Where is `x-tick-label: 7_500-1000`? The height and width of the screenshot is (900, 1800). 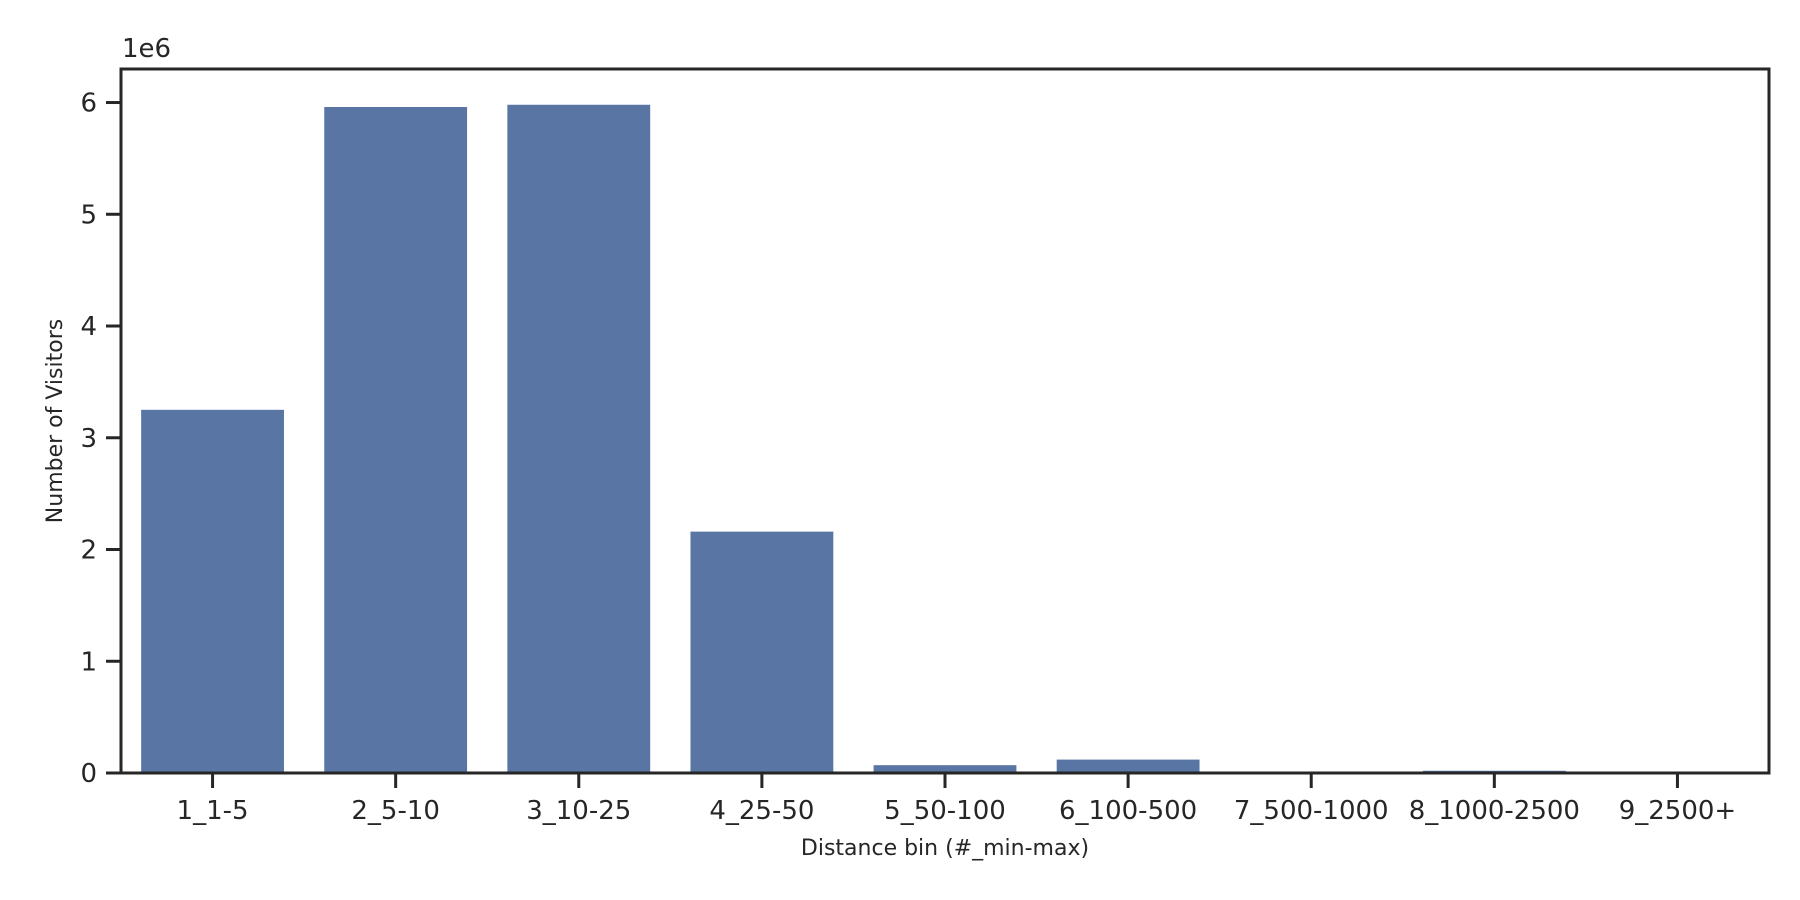 x-tick-label: 7_500-1000 is located at coordinates (1311, 811).